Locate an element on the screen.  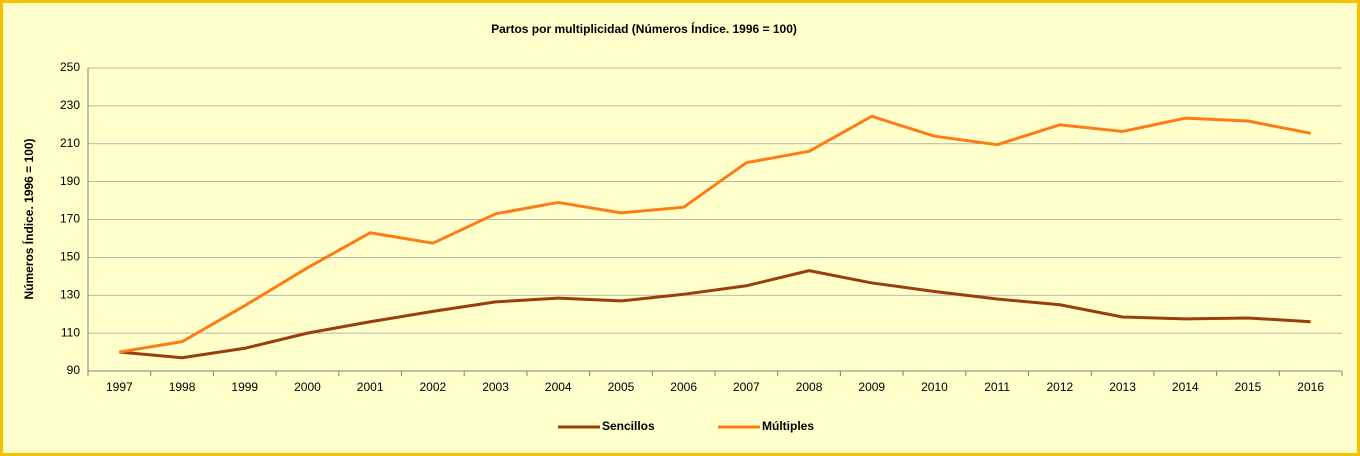
y-tick-label: 230 is located at coordinates (70, 105).